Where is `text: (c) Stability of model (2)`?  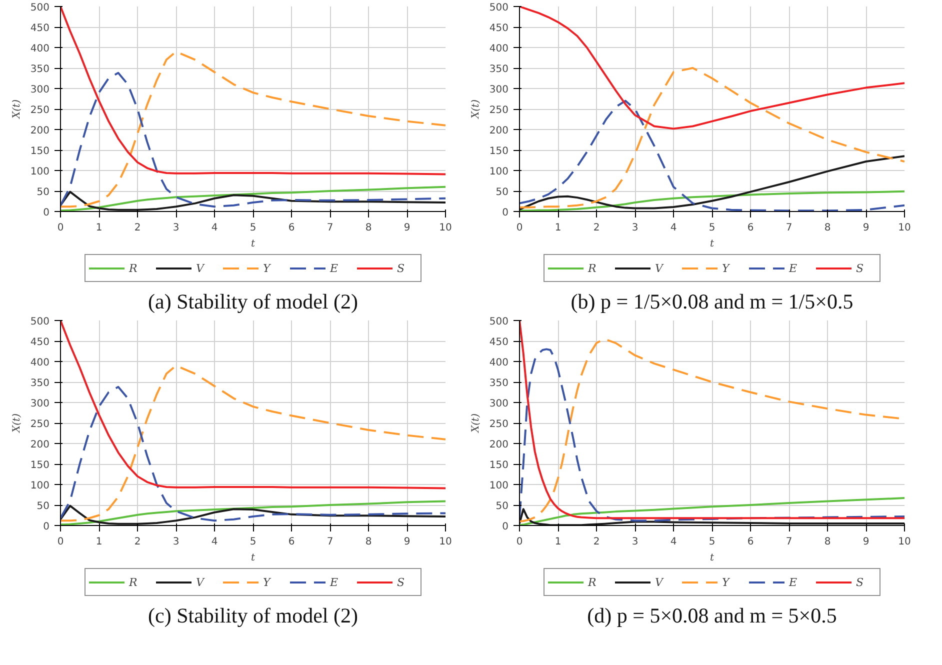 text: (c) Stability of model (2) is located at coordinates (253, 615).